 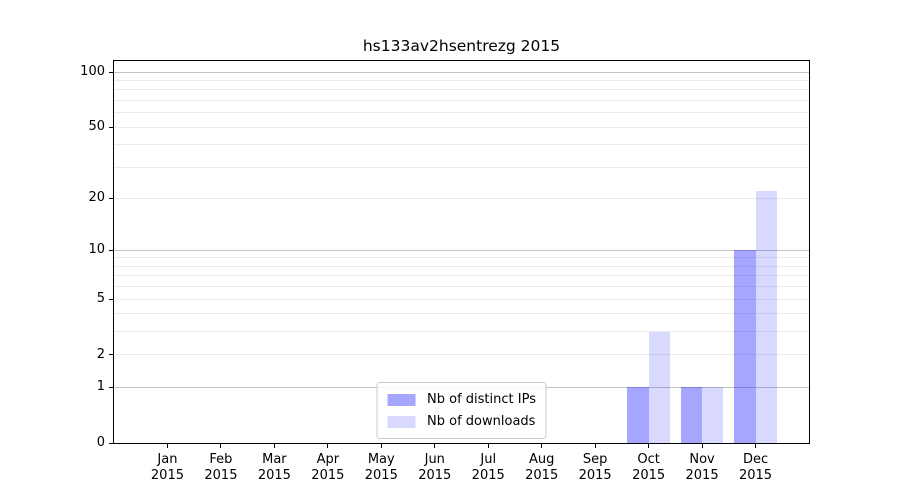 I want to click on legend-item-distinct-ips: Nb of distinct IPs, so click(x=461, y=399).